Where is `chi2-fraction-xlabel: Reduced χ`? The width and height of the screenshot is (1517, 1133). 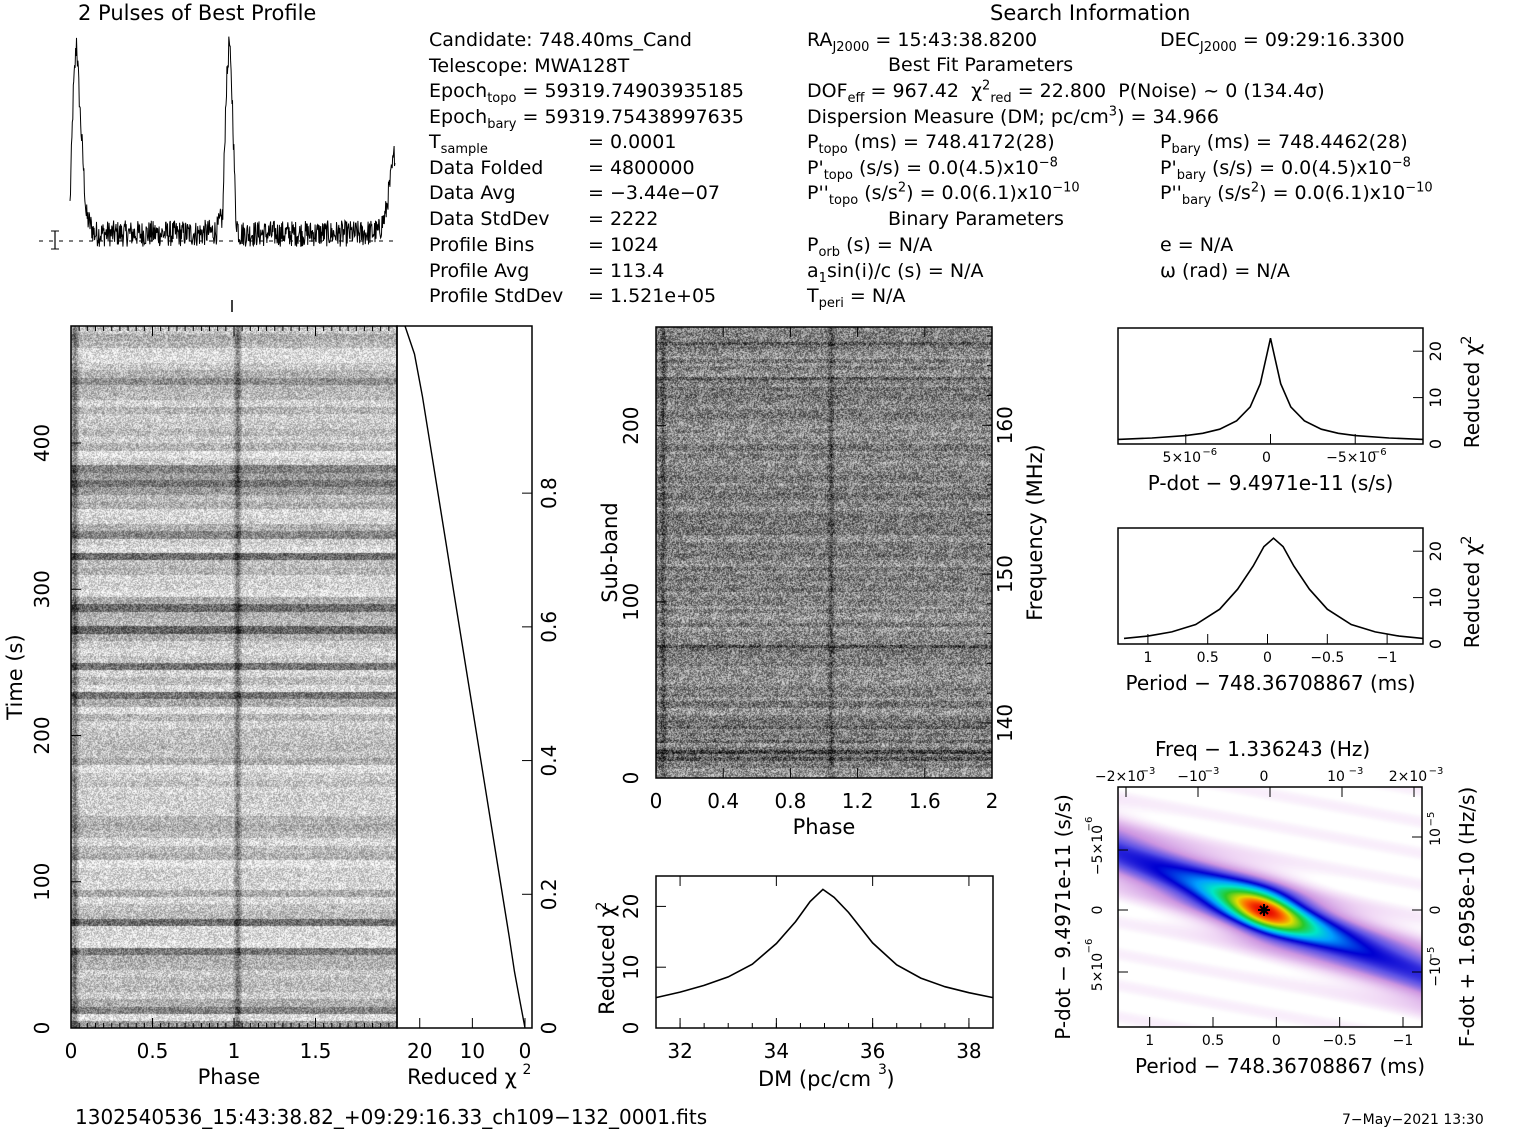 chi2-fraction-xlabel: Reduced χ is located at coordinates (462, 1077).